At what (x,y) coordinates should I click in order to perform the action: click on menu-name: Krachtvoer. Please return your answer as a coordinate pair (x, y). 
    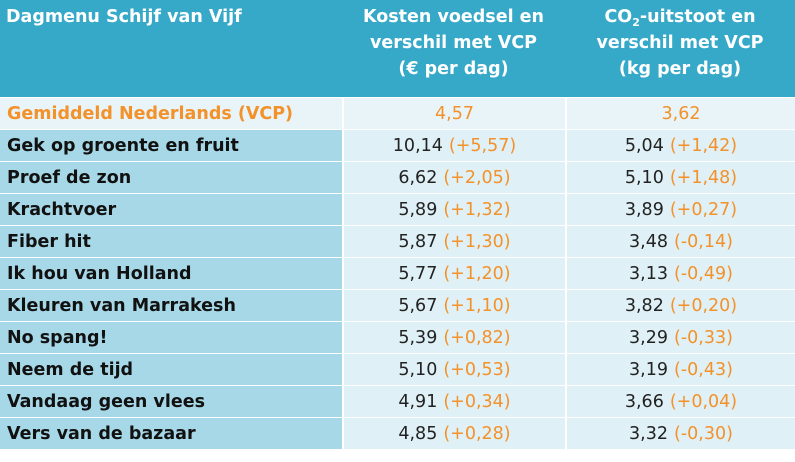
    Looking at the image, I should click on (171, 209).